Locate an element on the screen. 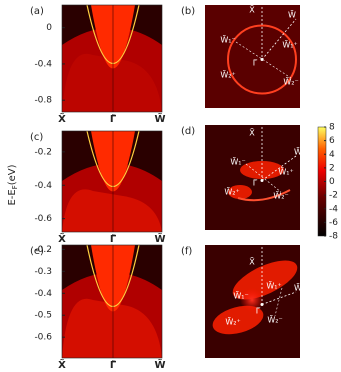 The width and height of the screenshot is (341, 372). colorbar-tick-label: -4 is located at coordinates (333, 209).